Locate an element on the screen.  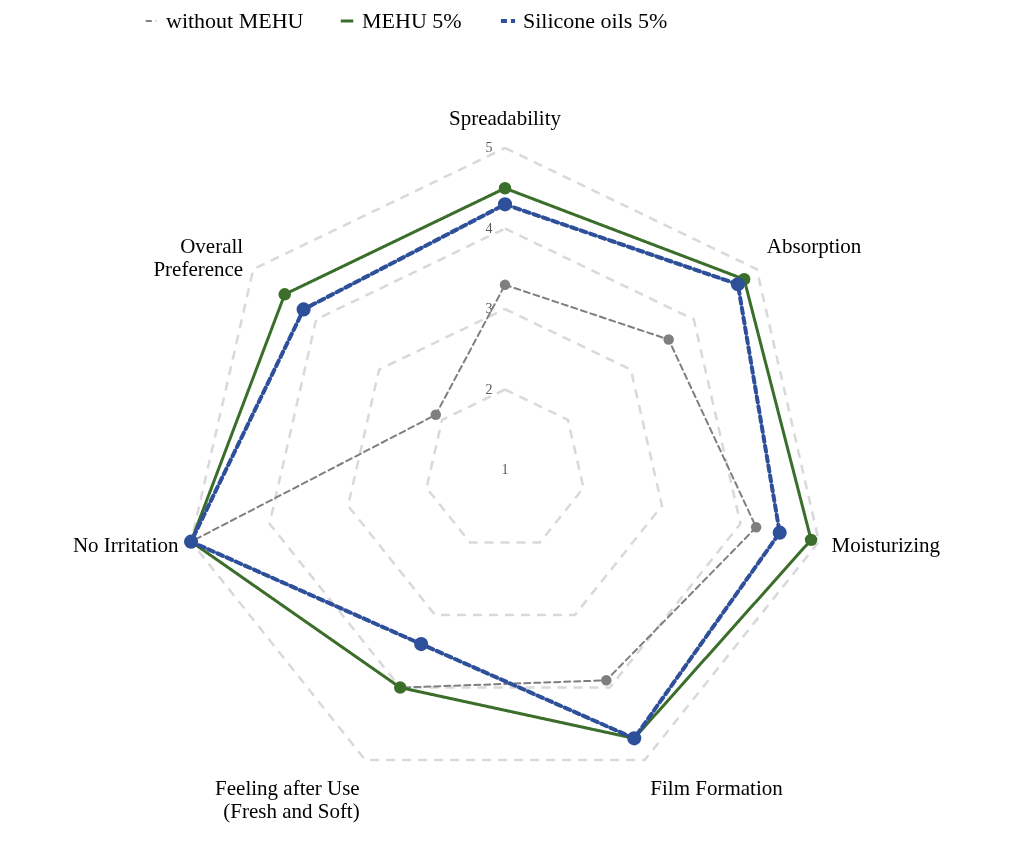
spoke-label: Feeling after Use (Fresh and Soft) is located at coordinates (287, 799).